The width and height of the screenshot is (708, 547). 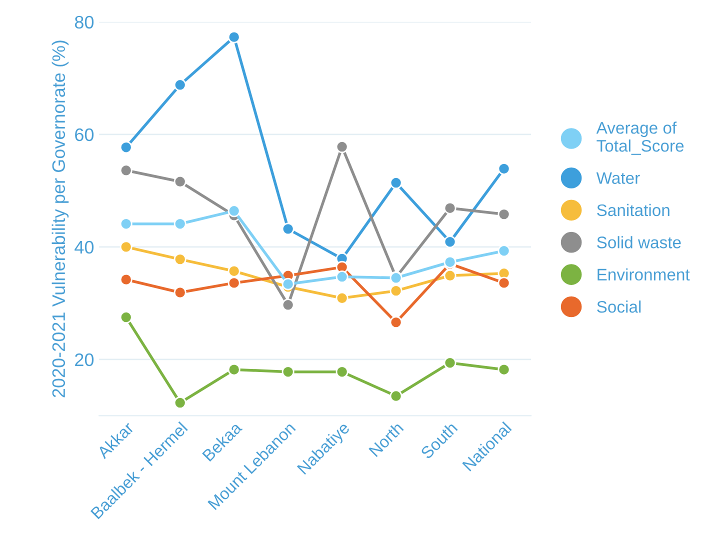 What do you see at coordinates (619, 306) in the screenshot?
I see `legend-label: Social` at bounding box center [619, 306].